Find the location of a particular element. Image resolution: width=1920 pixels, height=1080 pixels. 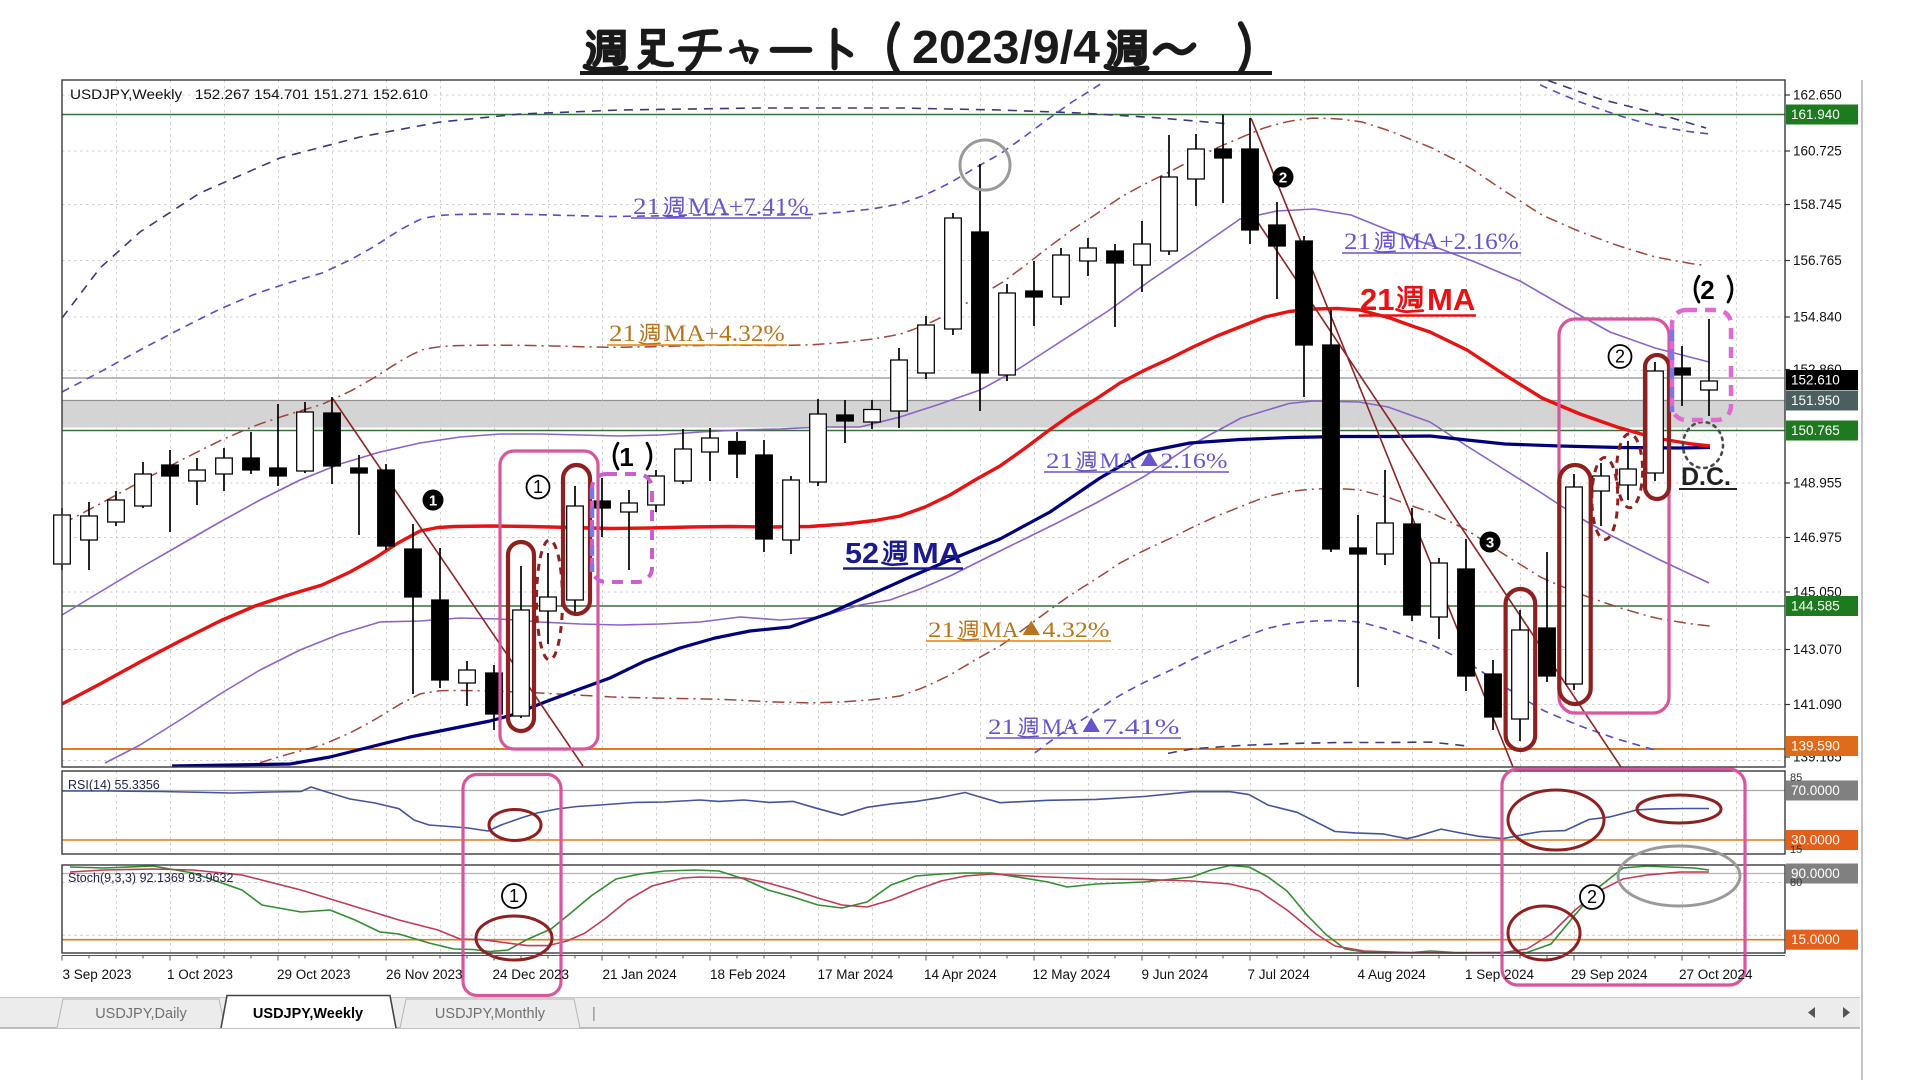

svg-text: 7.41% is located at coordinates (1140, 726).